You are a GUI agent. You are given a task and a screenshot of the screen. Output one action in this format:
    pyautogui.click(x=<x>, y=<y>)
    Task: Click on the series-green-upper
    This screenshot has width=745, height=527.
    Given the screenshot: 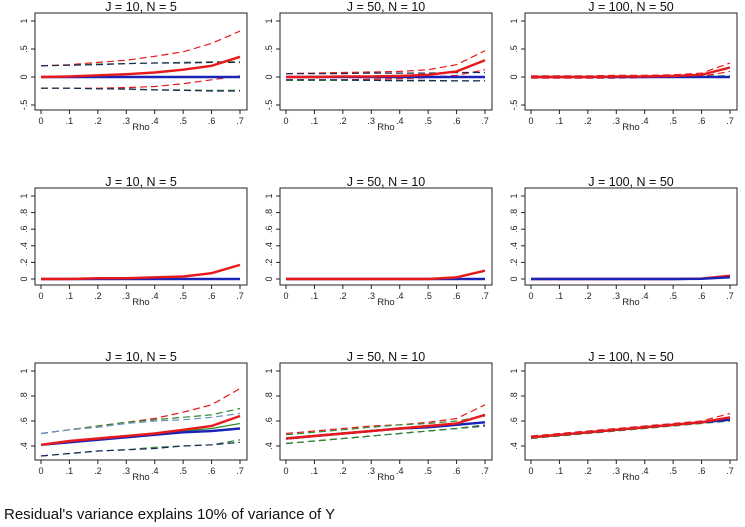 What is the action you would take?
    pyautogui.click(x=385, y=425)
    